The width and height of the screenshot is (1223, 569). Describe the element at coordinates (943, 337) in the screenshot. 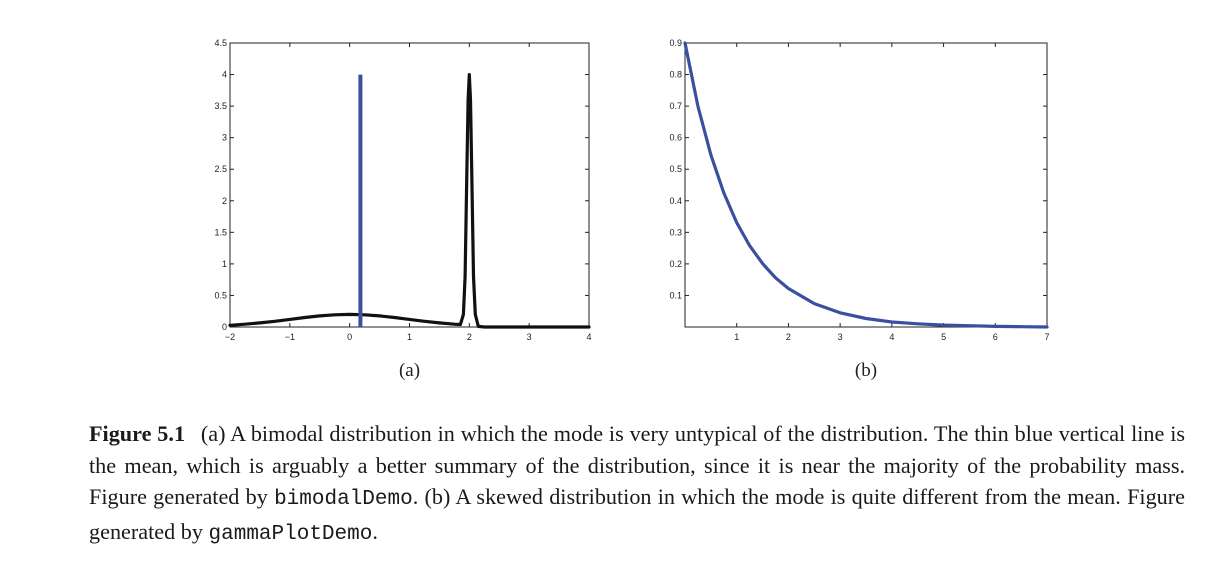

I see `x-tick-label-b: 5` at that location.